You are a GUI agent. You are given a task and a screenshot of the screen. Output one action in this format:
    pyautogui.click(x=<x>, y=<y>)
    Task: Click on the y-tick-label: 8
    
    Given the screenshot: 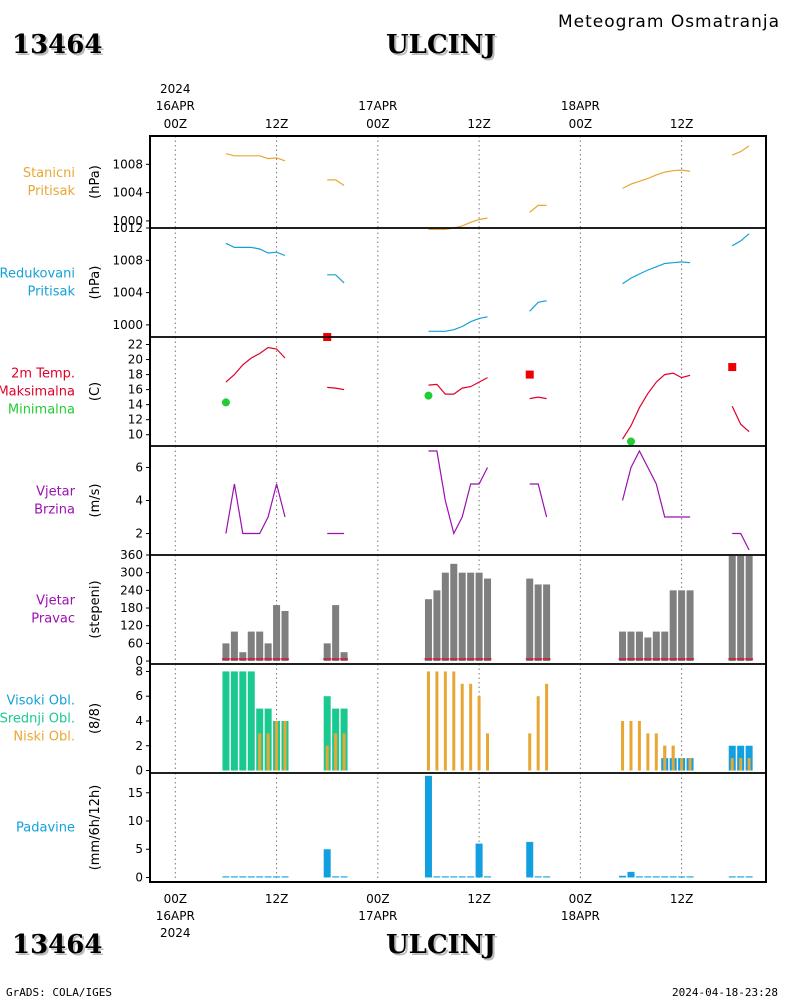 What is the action you would take?
    pyautogui.click(x=139, y=671)
    